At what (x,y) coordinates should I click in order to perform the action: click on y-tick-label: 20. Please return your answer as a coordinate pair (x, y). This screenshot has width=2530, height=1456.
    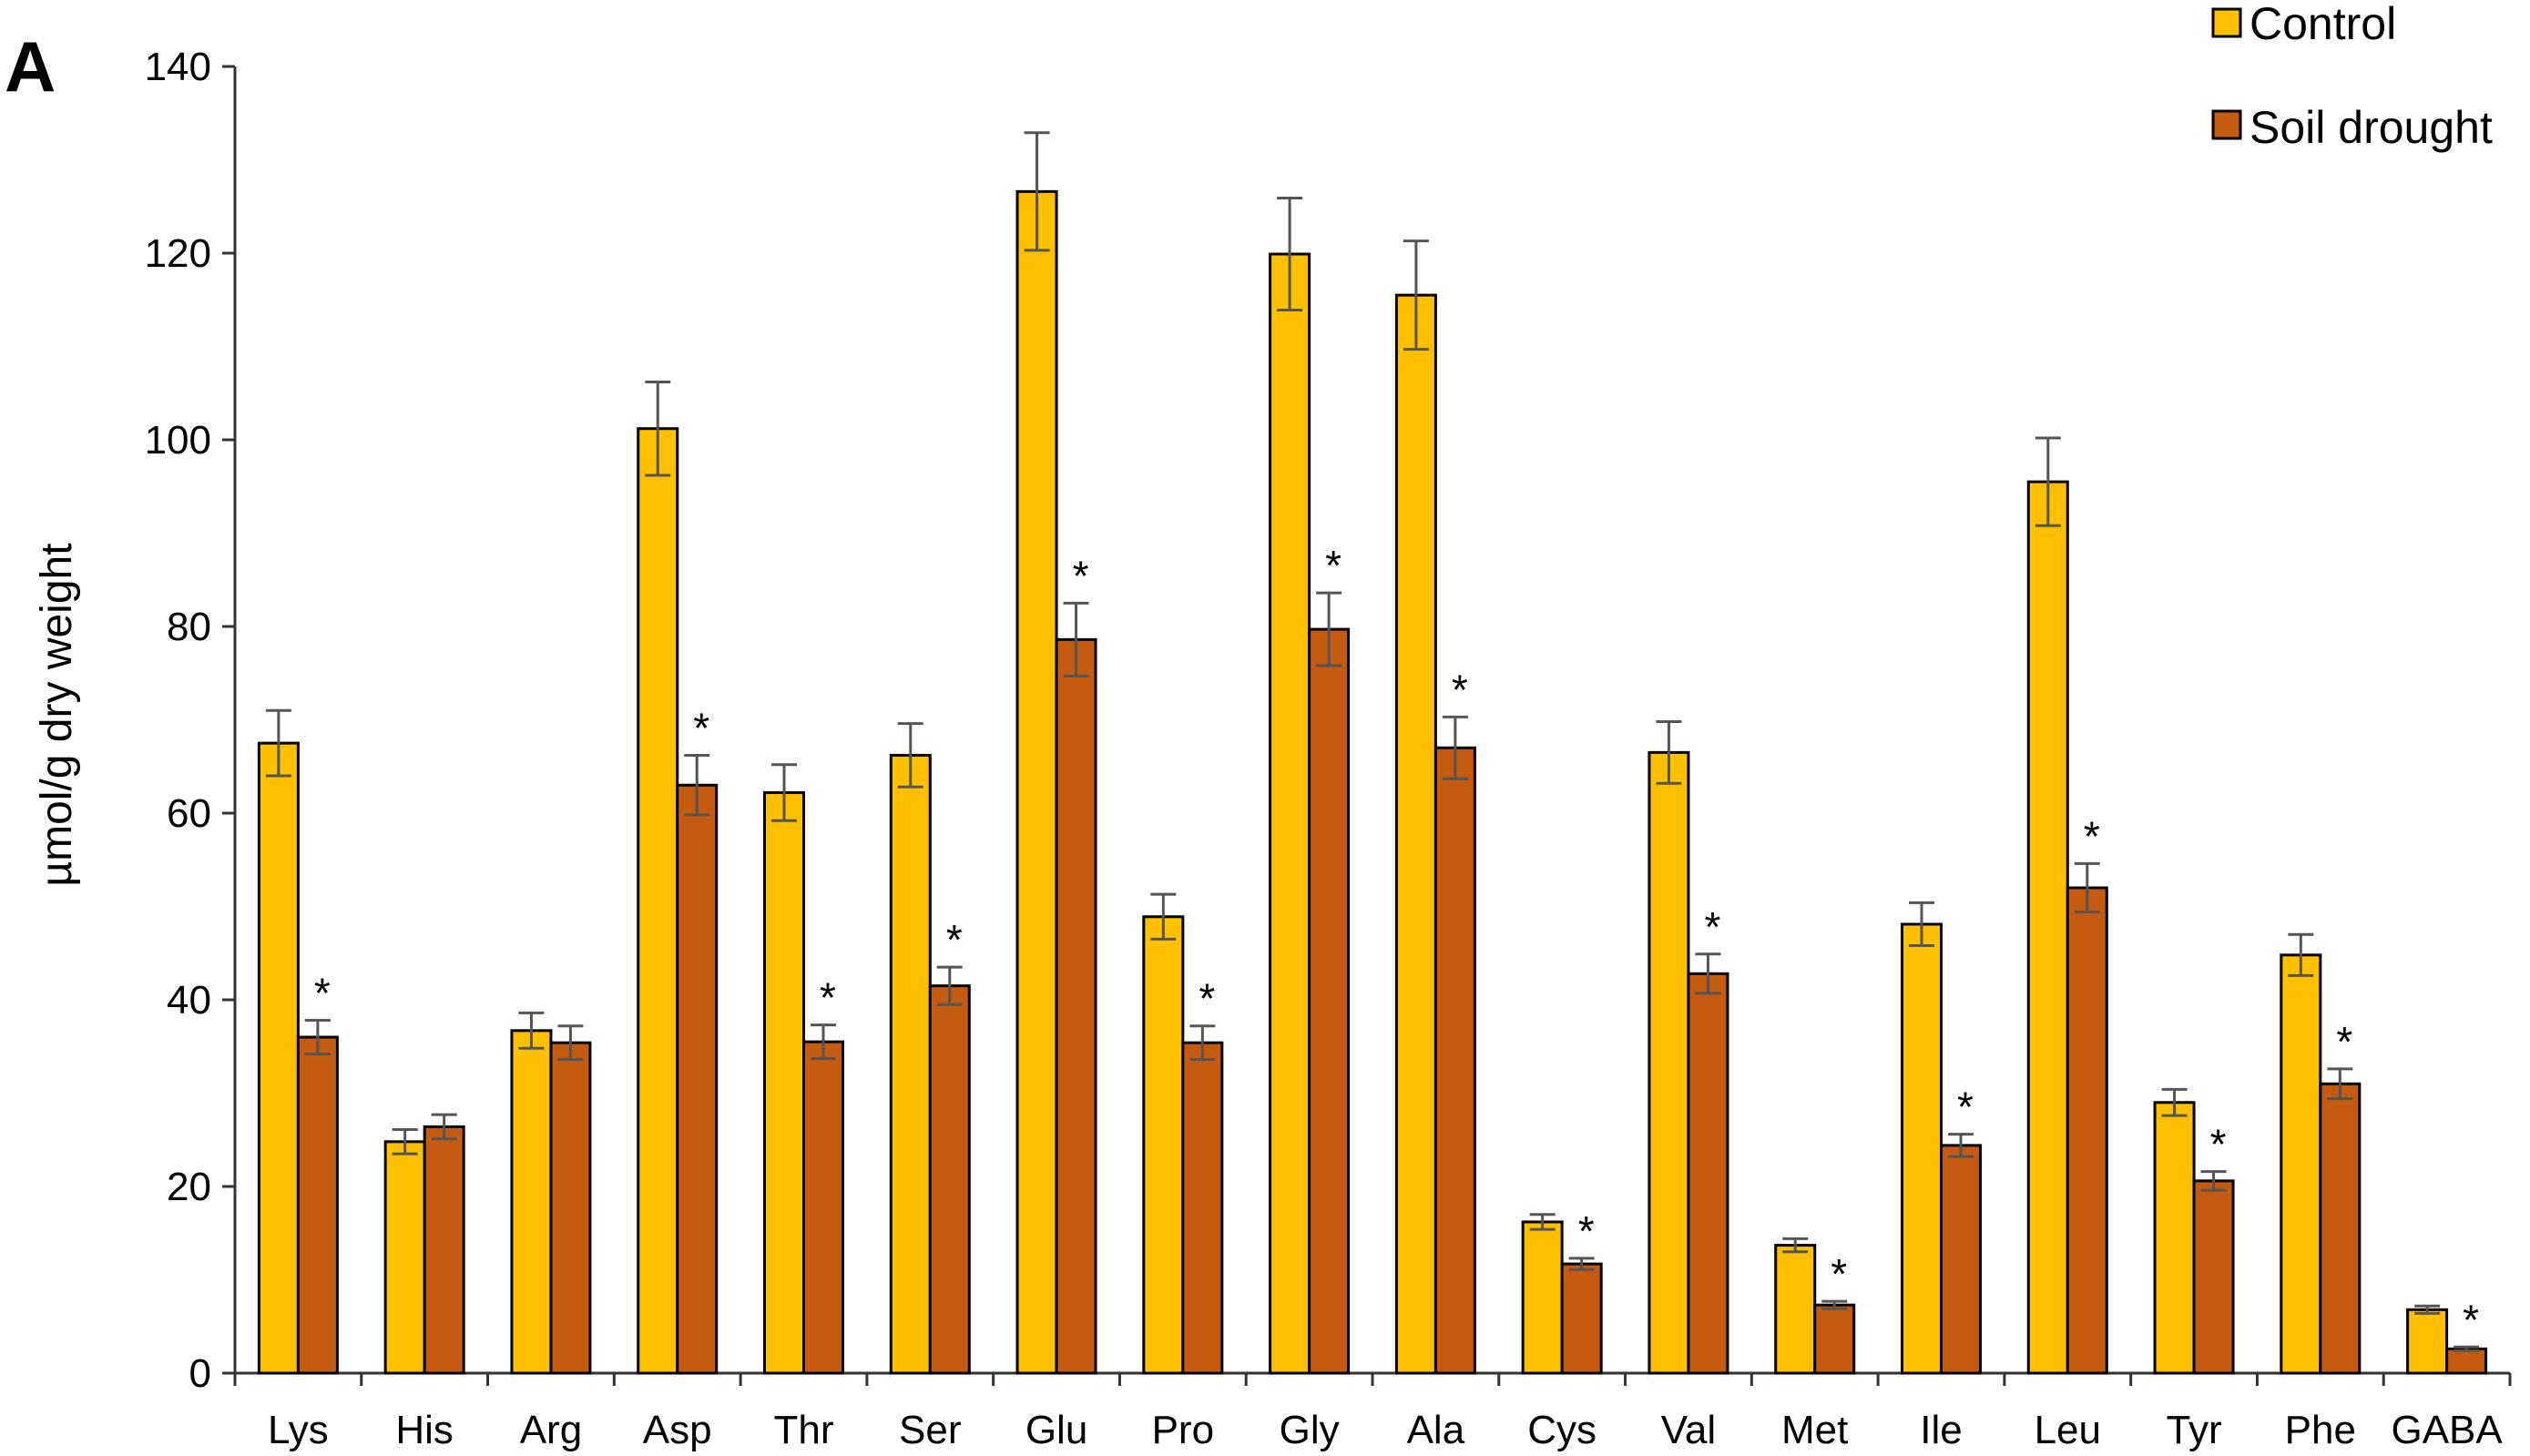
    Looking at the image, I should click on (189, 1187).